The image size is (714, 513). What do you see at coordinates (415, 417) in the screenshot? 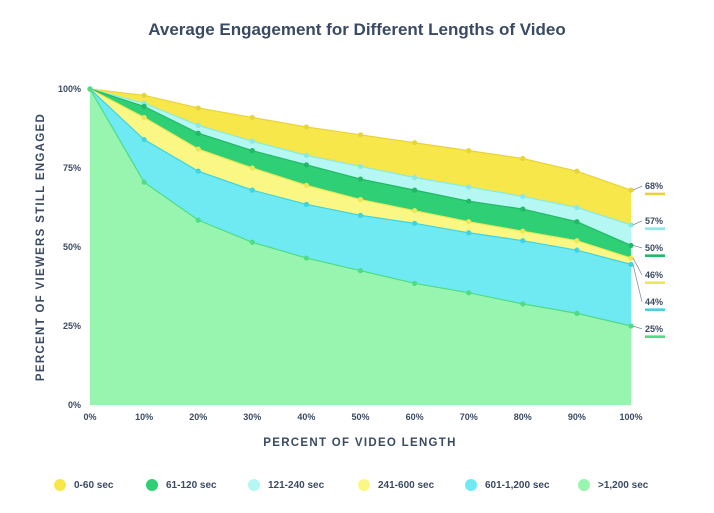
I see `x-tick-label: 60%` at bounding box center [415, 417].